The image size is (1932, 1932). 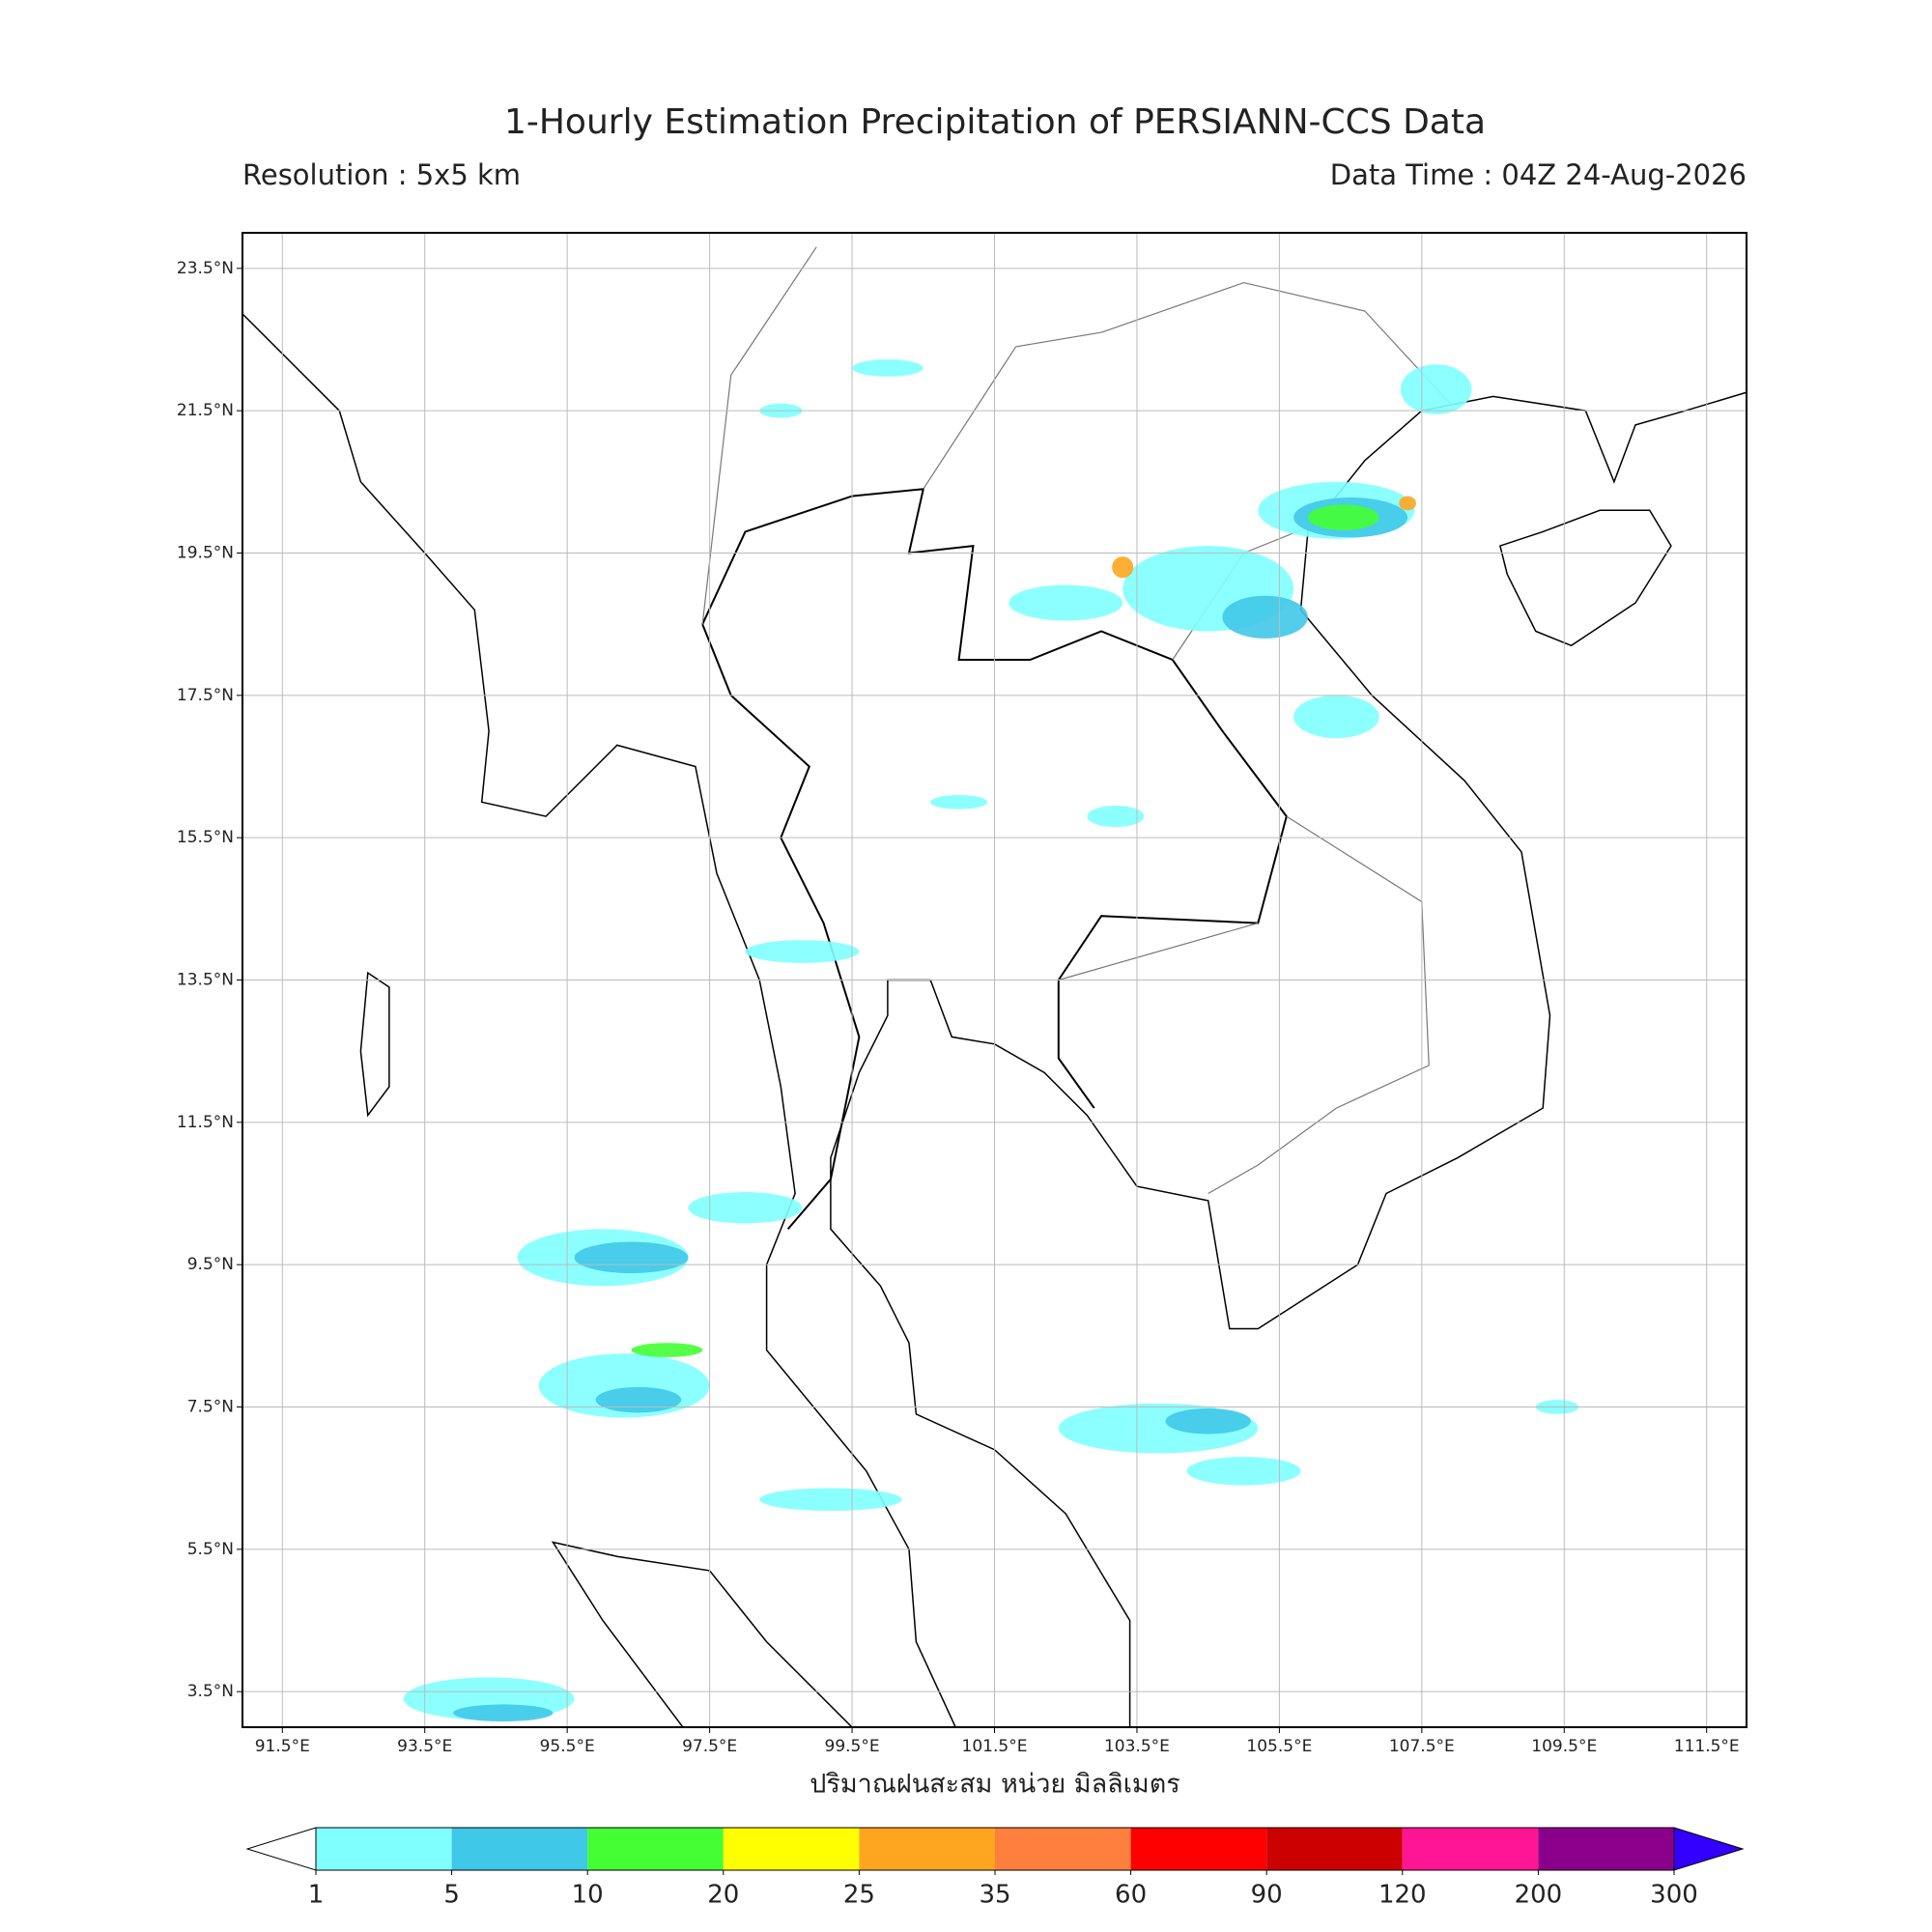 What do you see at coordinates (210, 1549) in the screenshot?
I see `y-tick-label: 5.5°N` at bounding box center [210, 1549].